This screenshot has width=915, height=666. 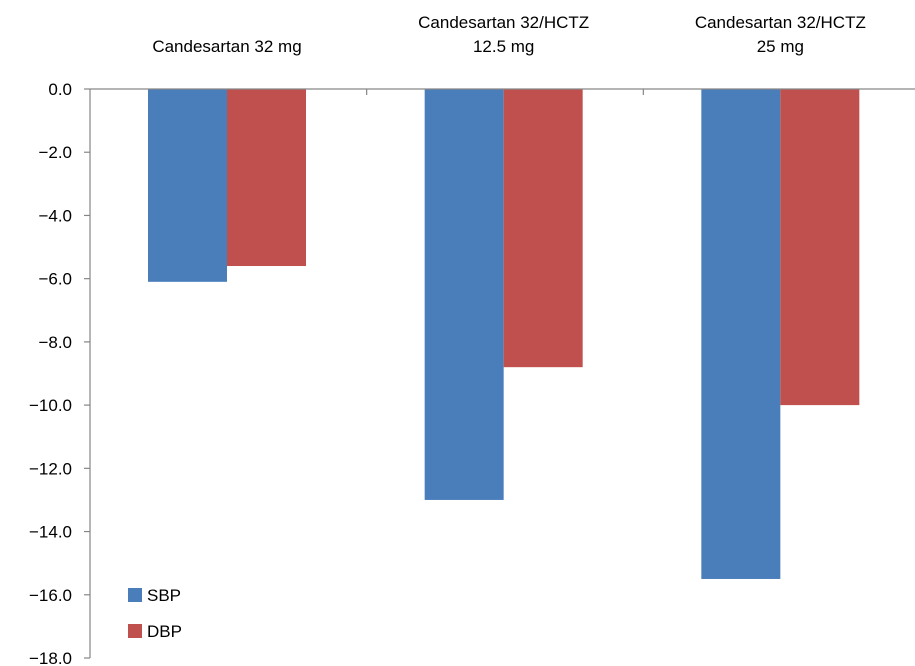 I want to click on legend: SBP DBP, so click(x=155, y=613).